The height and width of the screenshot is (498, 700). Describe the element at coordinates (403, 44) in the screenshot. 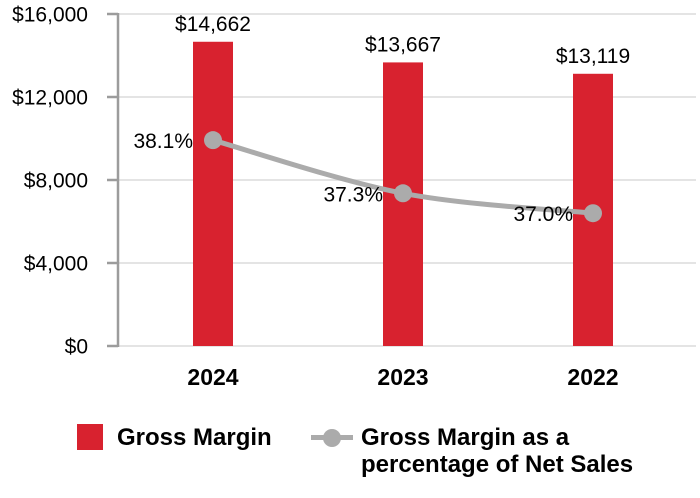

I see `bar-value-label: $13,667` at that location.